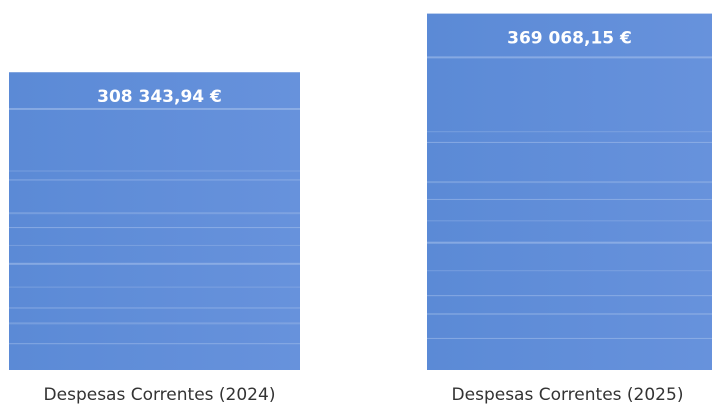 This screenshot has height=410, width=712. I want to click on data-label-2: 369 068,15 €, so click(569, 39).